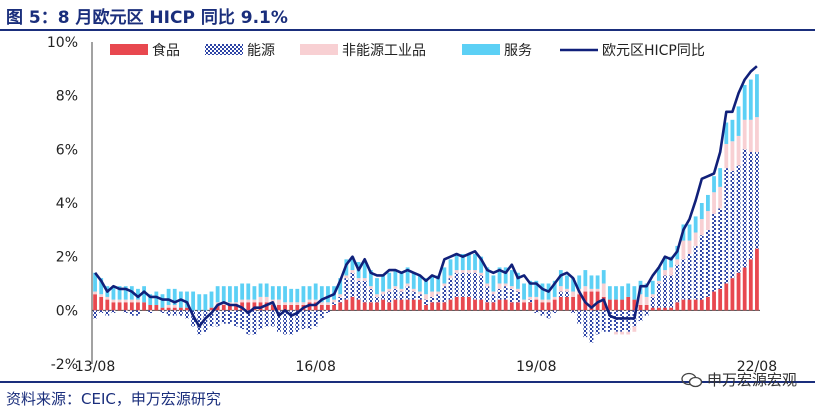 This screenshot has height=415, width=815. Describe the element at coordinates (147, 18) in the screenshot. I see `chart-title: 图 5：8 月欧元区 HICP 同比 9.1%` at that location.